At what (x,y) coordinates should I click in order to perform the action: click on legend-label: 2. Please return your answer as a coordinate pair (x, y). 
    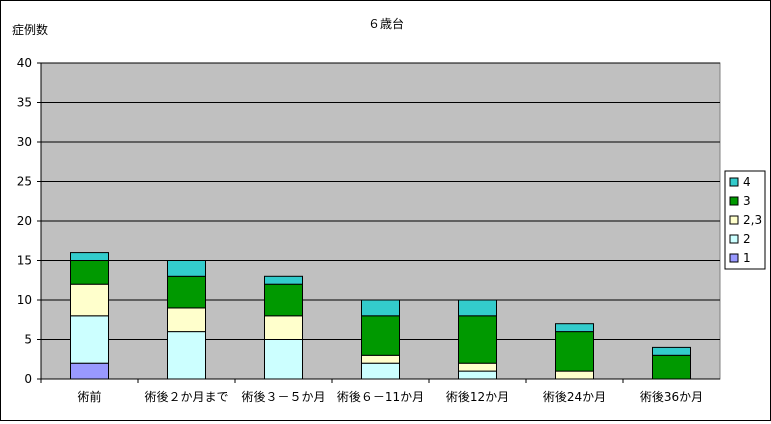
    Looking at the image, I should click on (747, 239).